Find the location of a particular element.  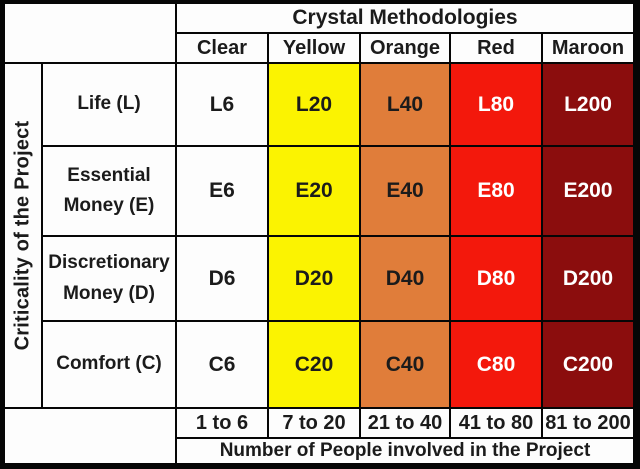

cell-l200: L200 is located at coordinates (588, 104).